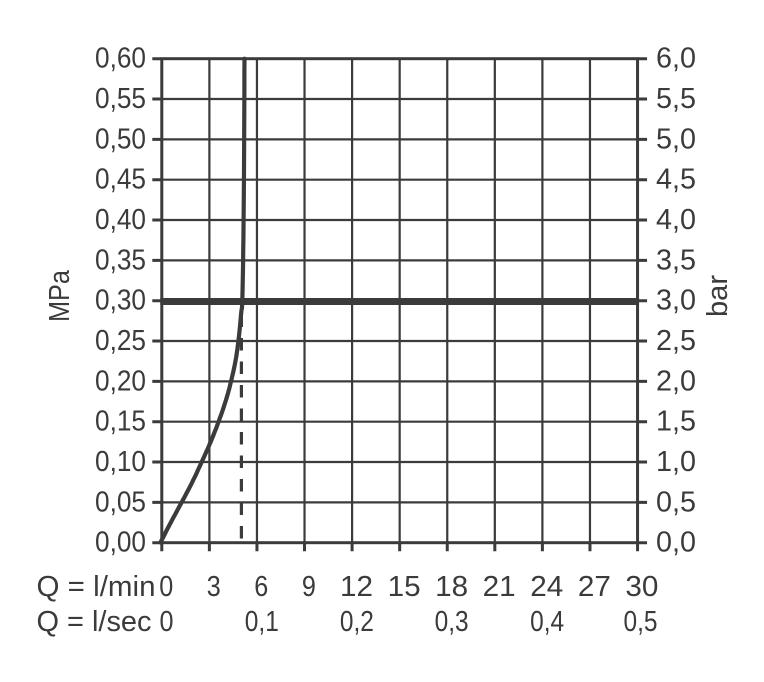 The image size is (764, 682). I want to click on svg-text: 0,00, so click(120, 543).